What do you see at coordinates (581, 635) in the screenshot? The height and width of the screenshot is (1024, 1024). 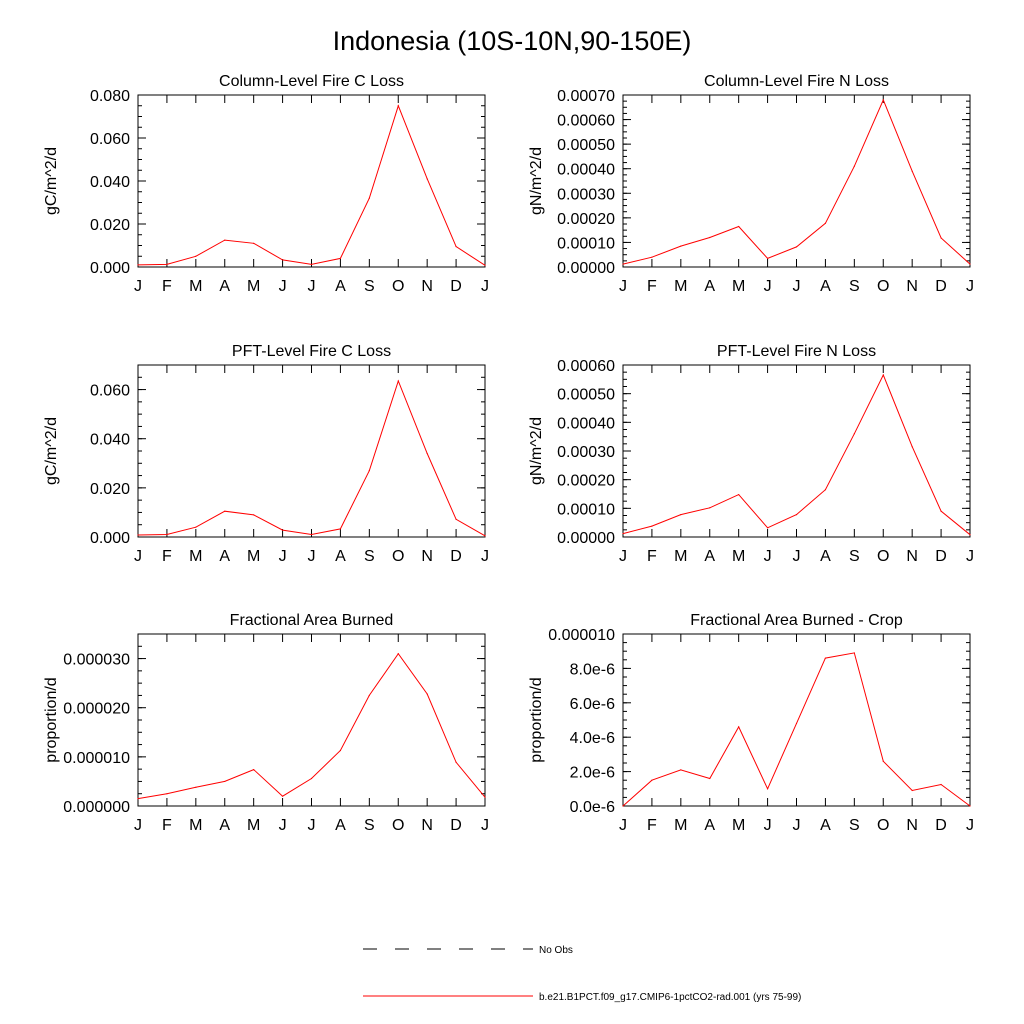 I see `y-tick-label: 0.000010` at bounding box center [581, 635].